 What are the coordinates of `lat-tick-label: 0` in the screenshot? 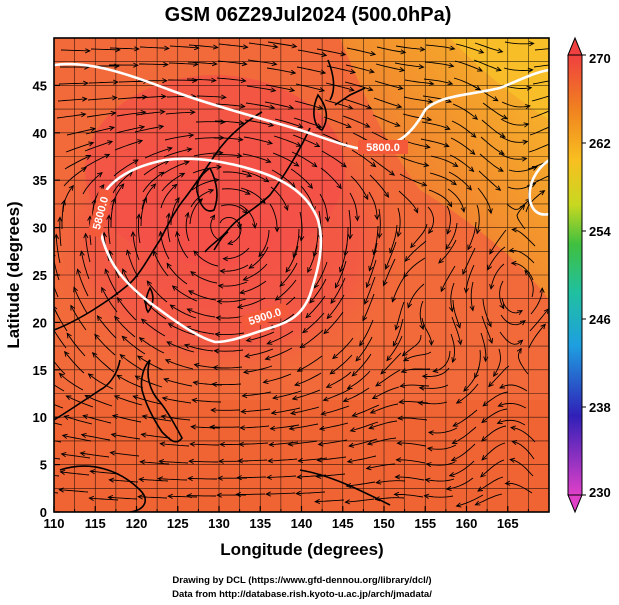 It's located at (43, 512).